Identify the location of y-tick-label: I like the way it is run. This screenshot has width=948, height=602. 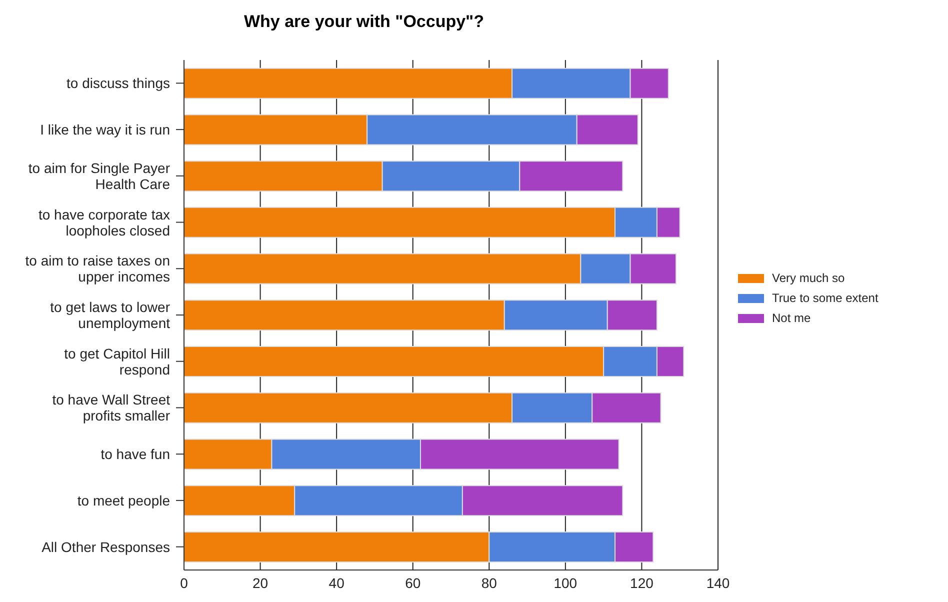
(105, 130).